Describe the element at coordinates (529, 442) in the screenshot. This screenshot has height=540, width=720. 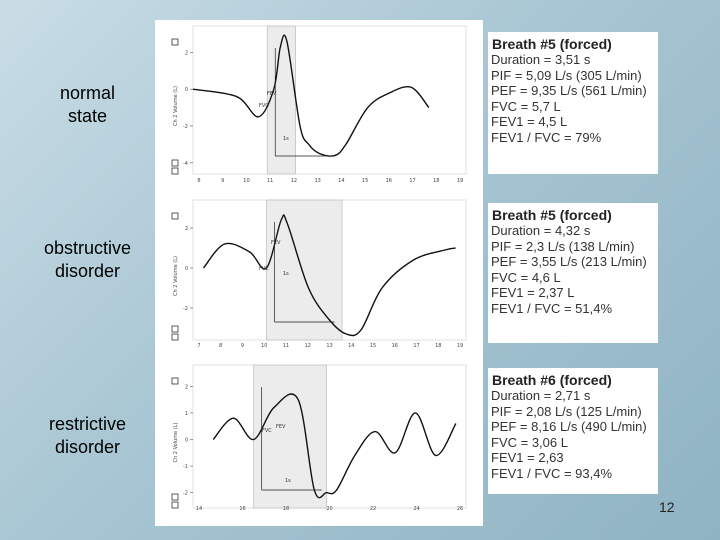
I see `info-restrictive-fvc: FVC = 3,06 L` at that location.